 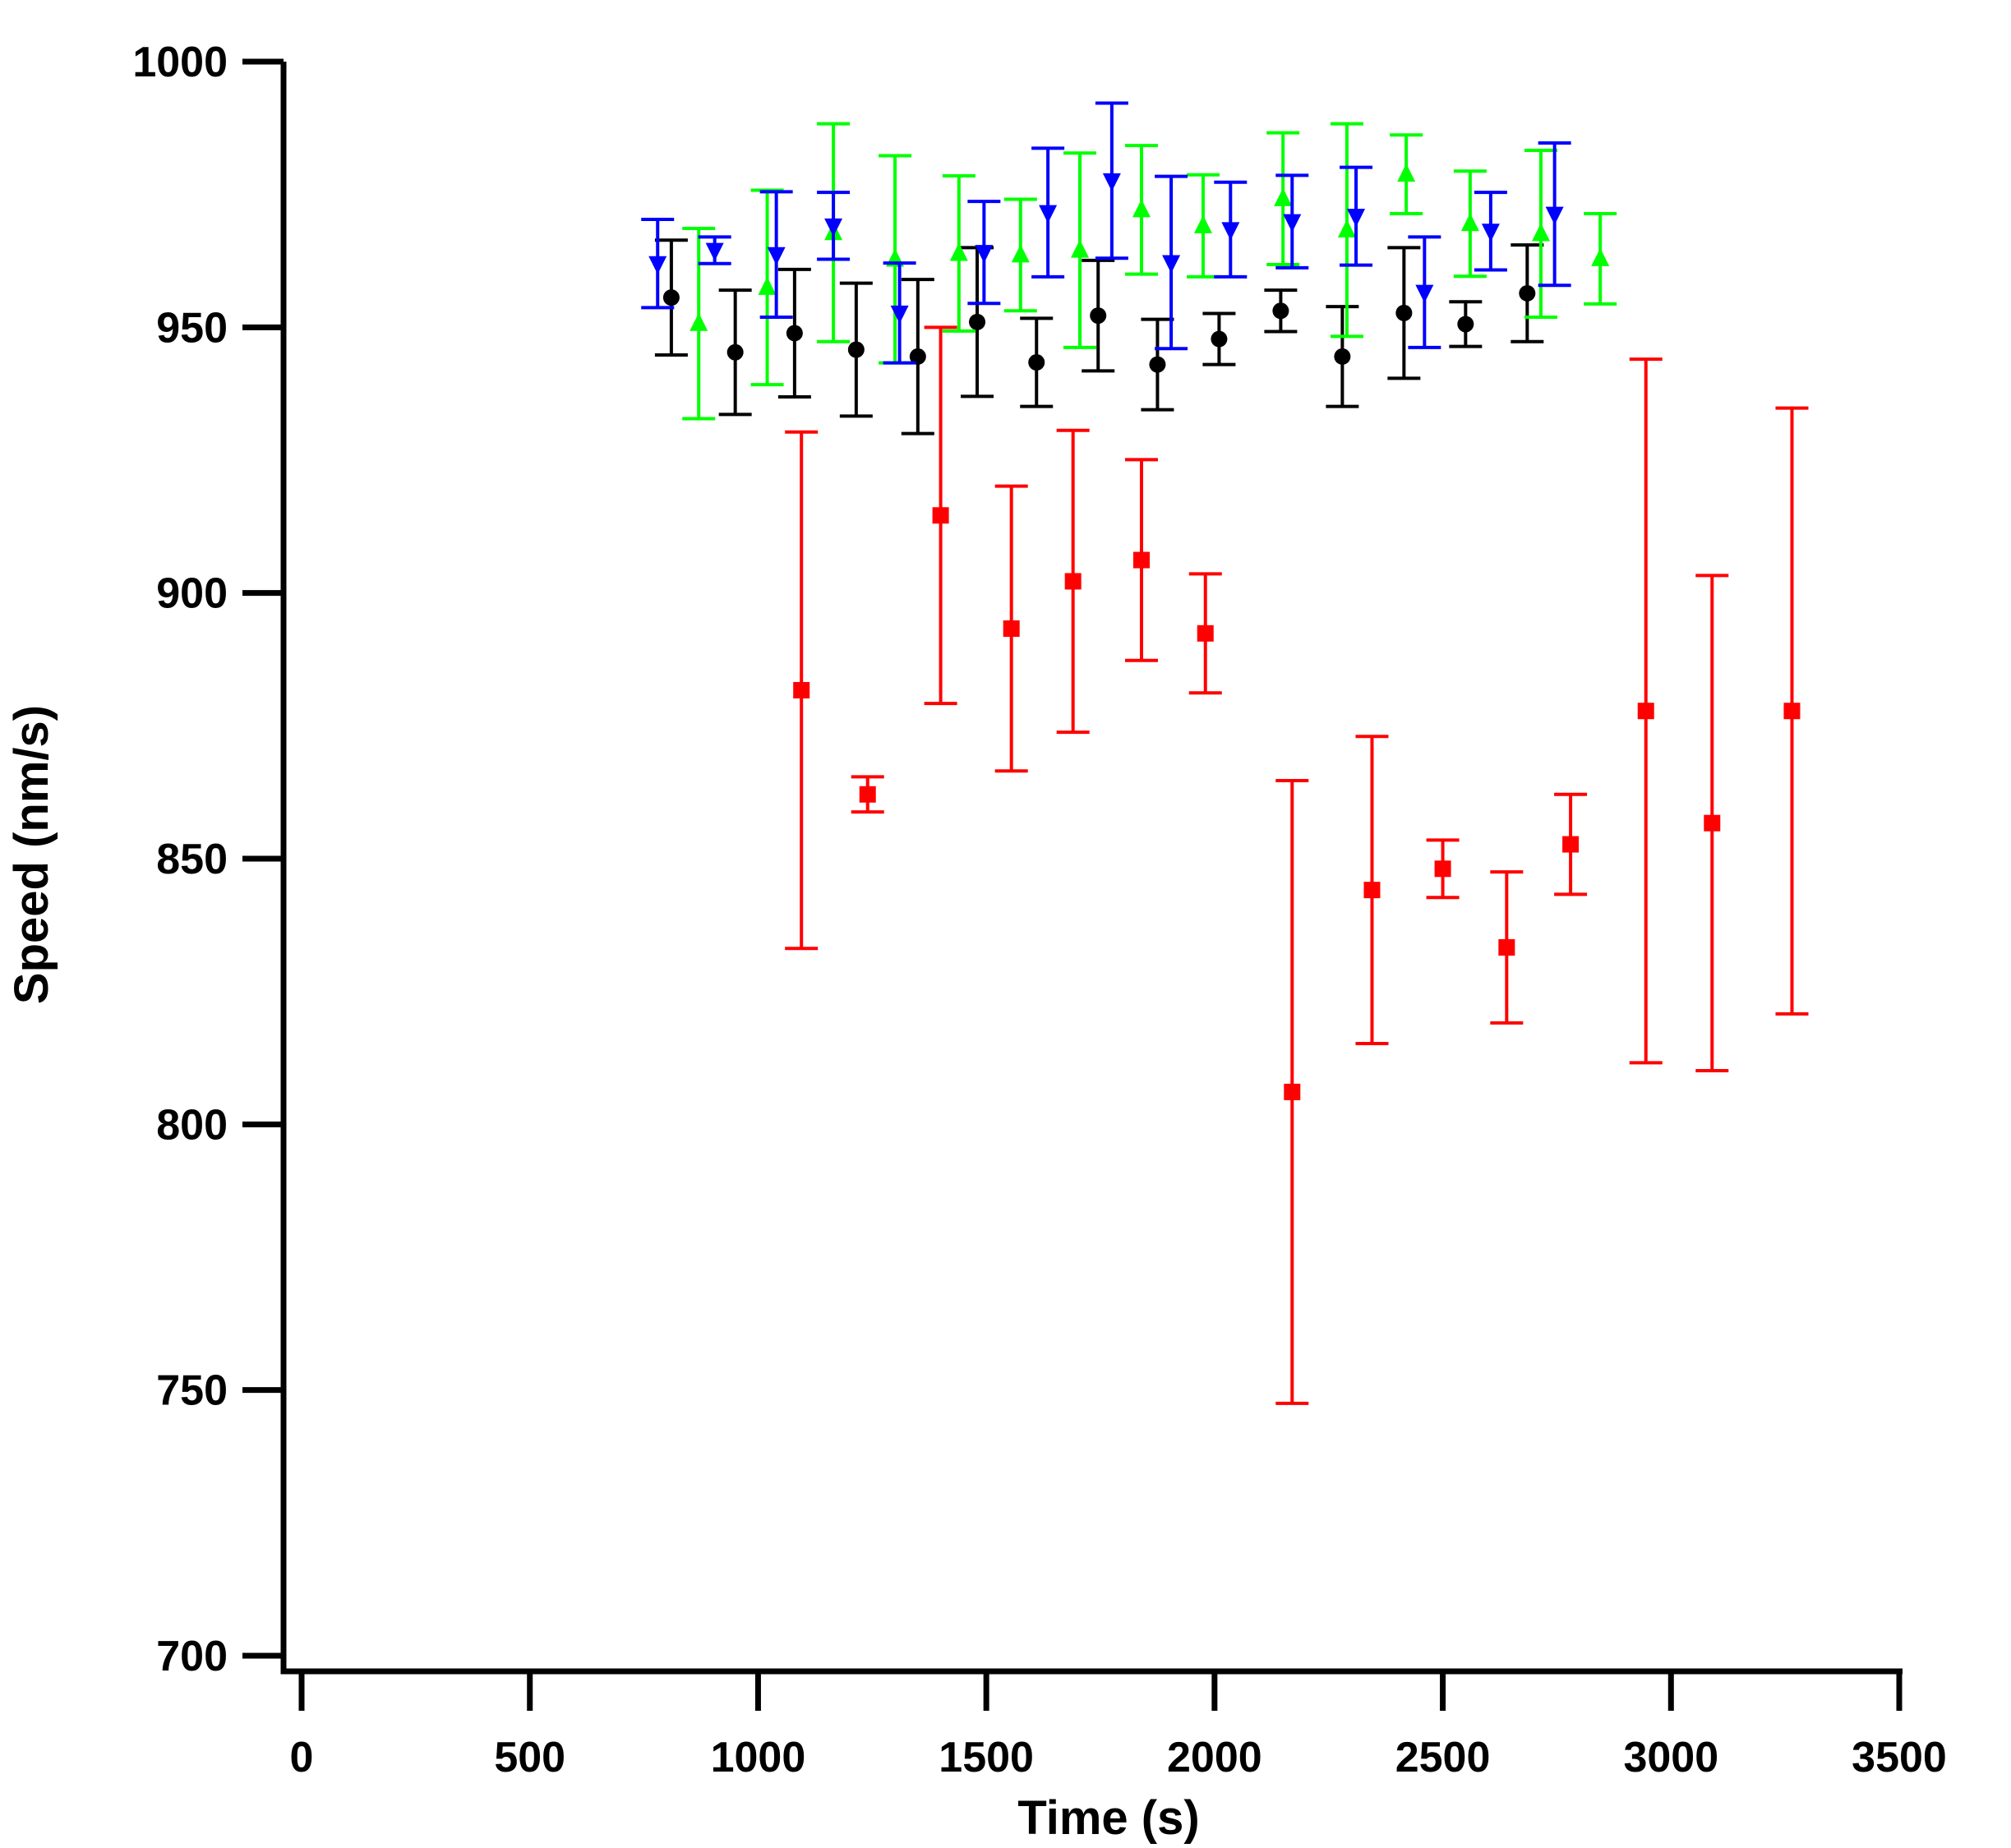 What do you see at coordinates (1443, 1757) in the screenshot?
I see `x-tick-label: 2500` at bounding box center [1443, 1757].